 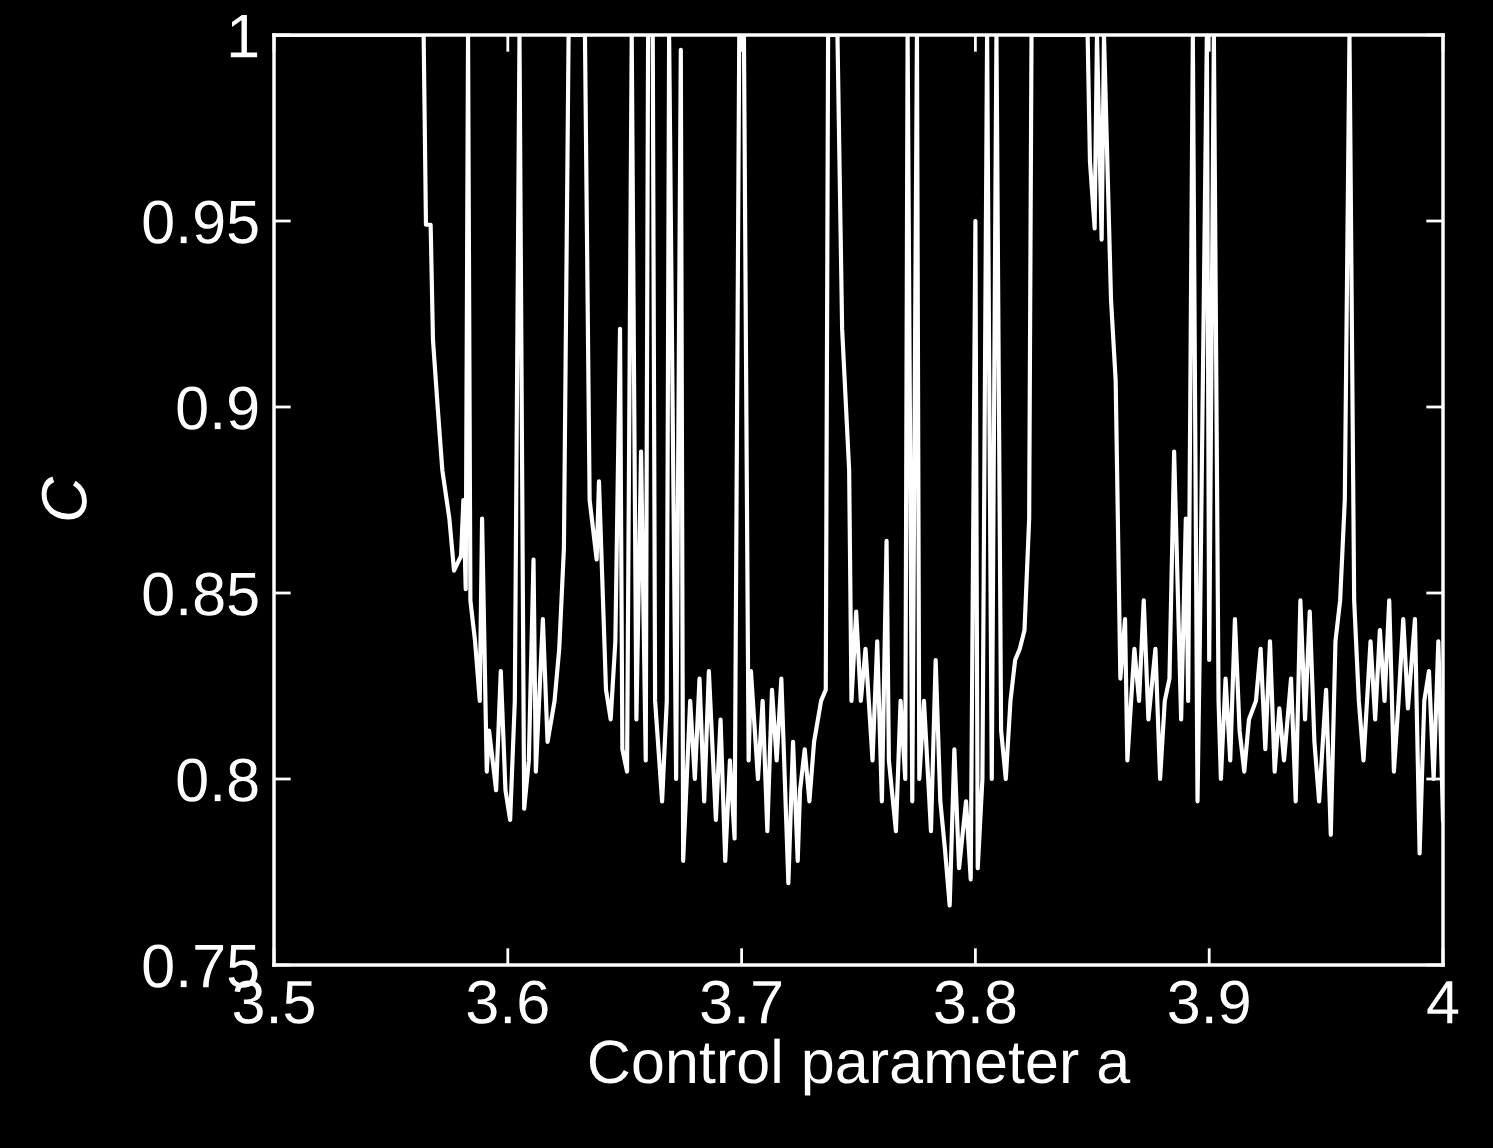 What do you see at coordinates (244, 36) in the screenshot?
I see `y-tick-label: 1` at bounding box center [244, 36].